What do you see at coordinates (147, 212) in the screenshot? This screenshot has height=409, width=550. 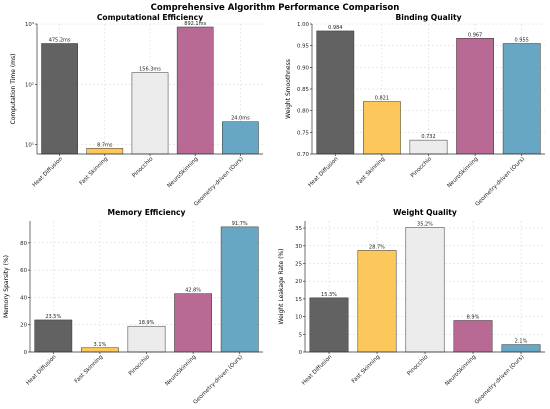 I see `chart-title: Memory Efficiency` at bounding box center [147, 212].